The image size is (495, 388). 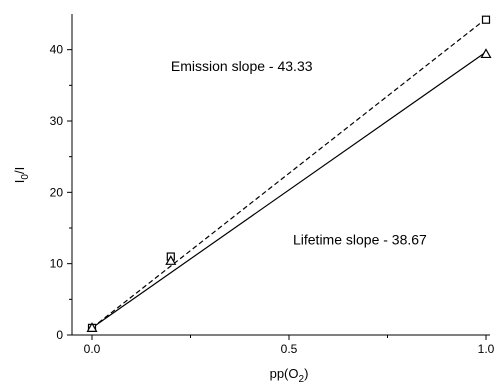 I want to click on x-tick-label: 0.0, so click(x=92, y=349).